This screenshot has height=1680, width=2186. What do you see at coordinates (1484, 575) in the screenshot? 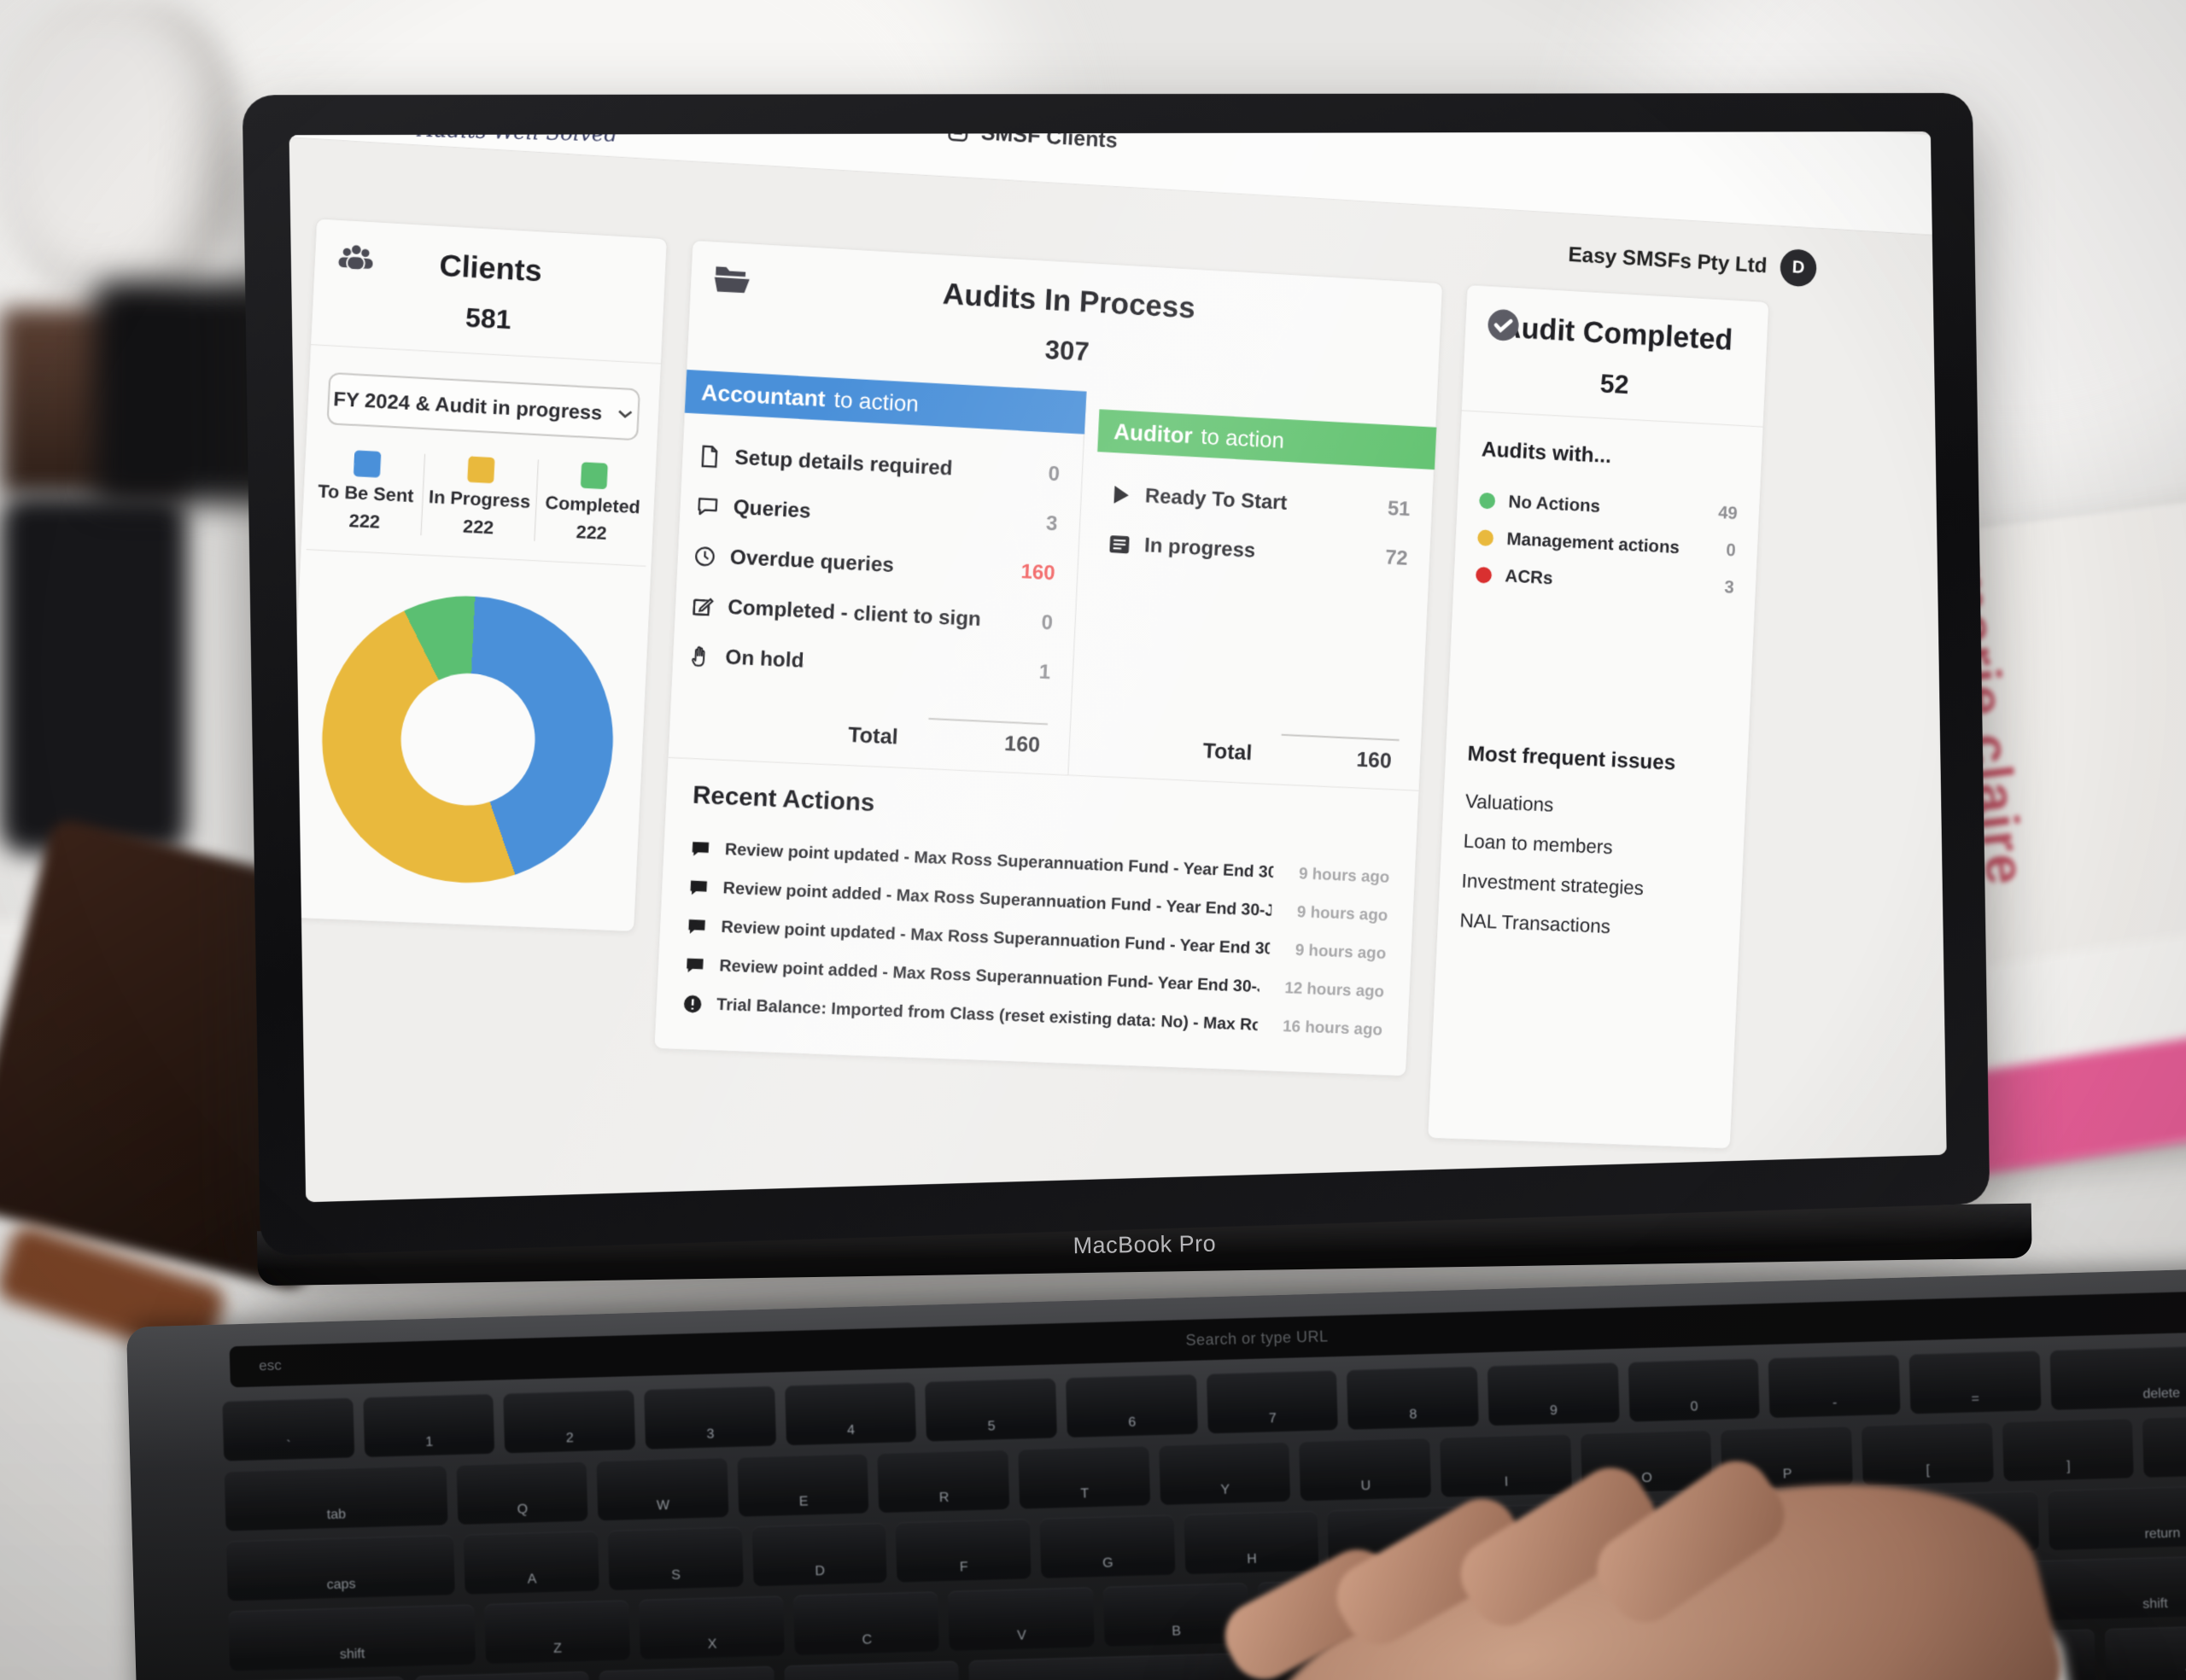
I see `red-dot` at bounding box center [1484, 575].